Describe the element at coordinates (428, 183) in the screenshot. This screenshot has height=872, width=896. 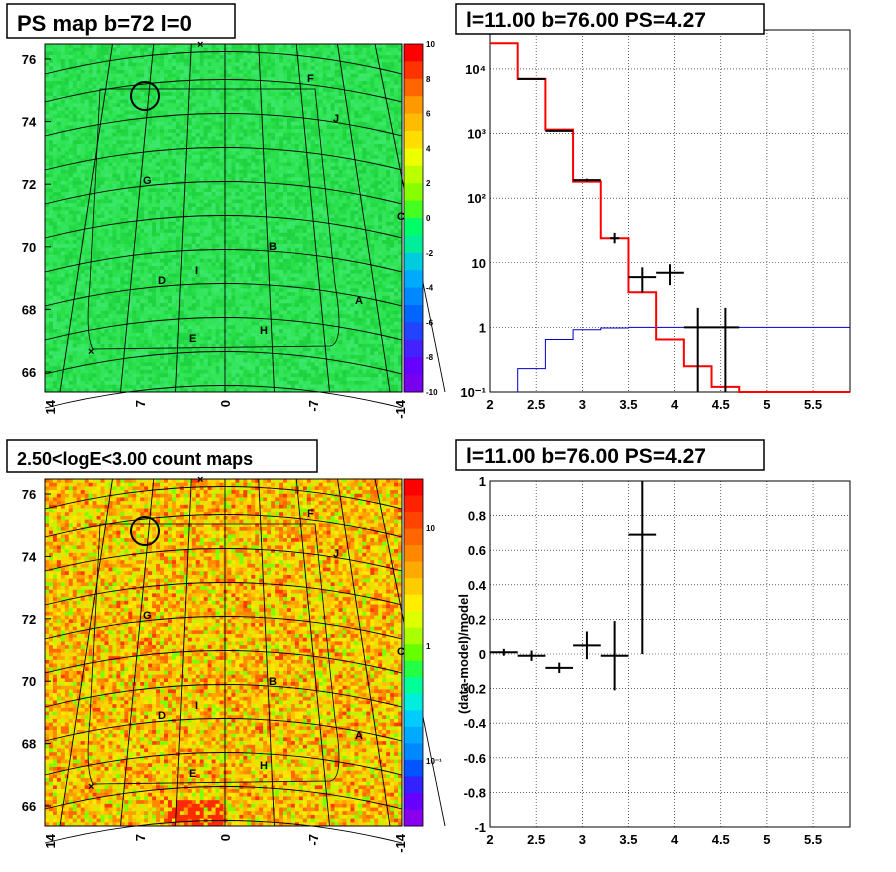
I see `color-bar-tick: 2` at that location.